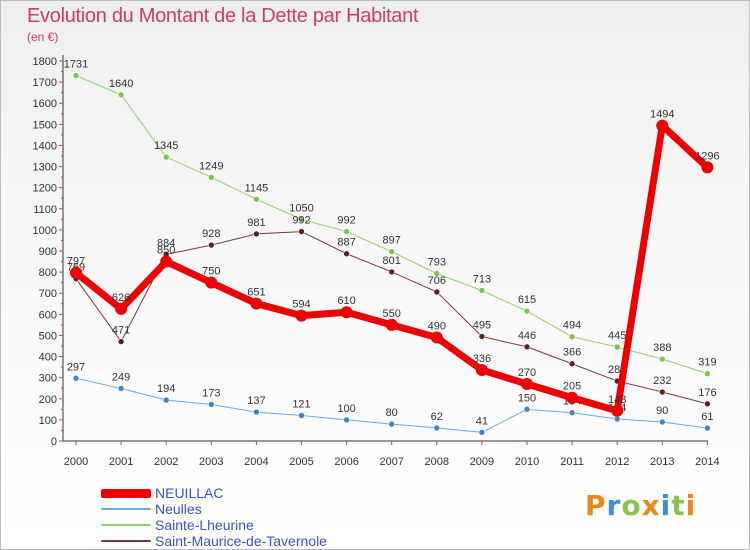  I want to click on data-label: 1640, so click(121, 84).